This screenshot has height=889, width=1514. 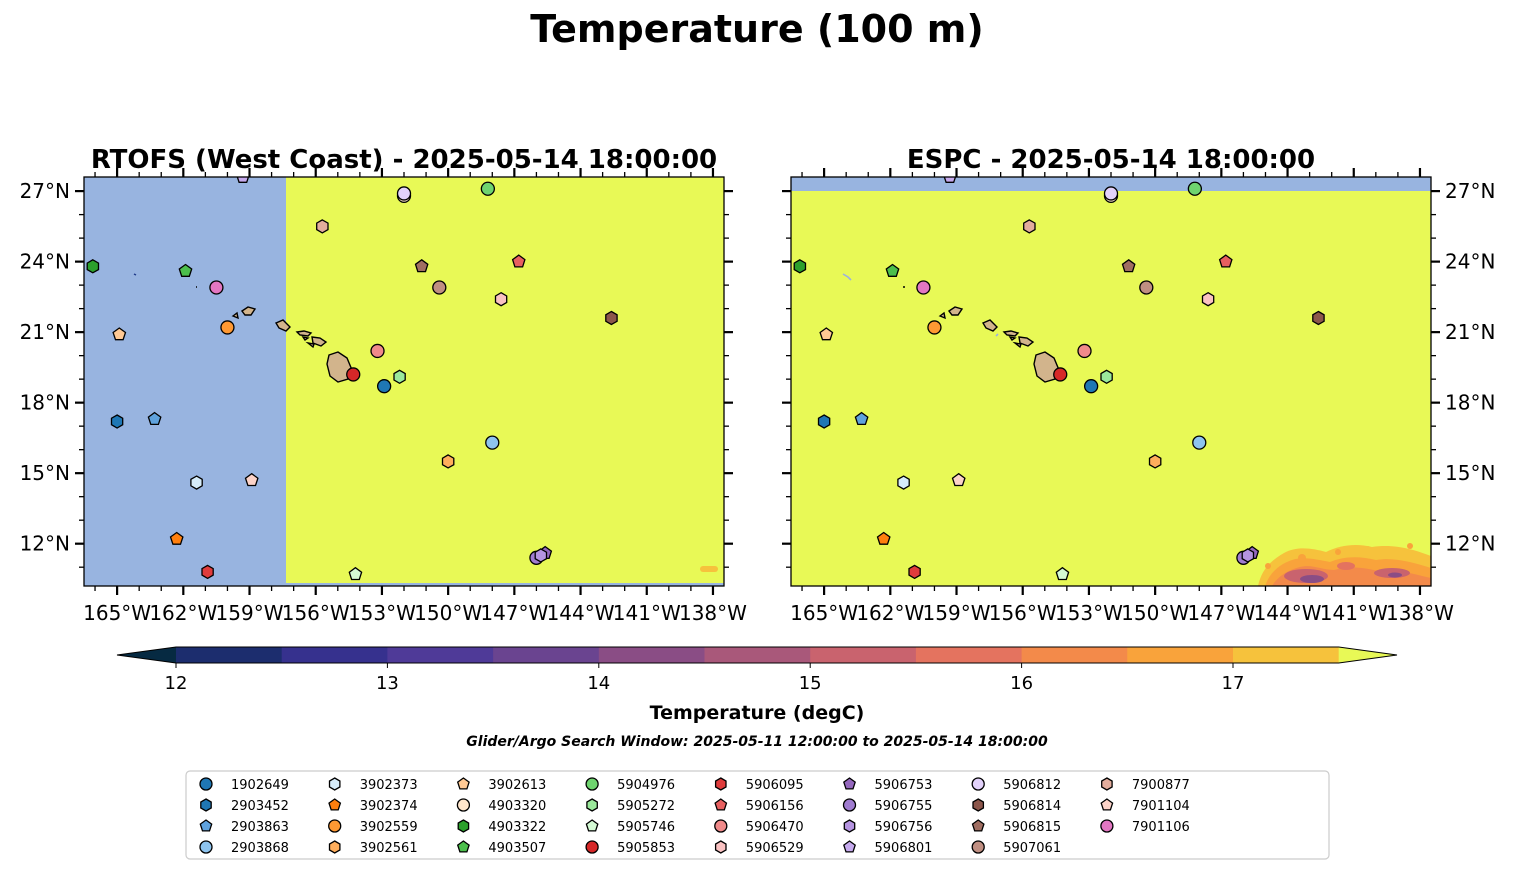 What do you see at coordinates (1016, 848) in the screenshot?
I see `legend-item: 5907061` at bounding box center [1016, 848].